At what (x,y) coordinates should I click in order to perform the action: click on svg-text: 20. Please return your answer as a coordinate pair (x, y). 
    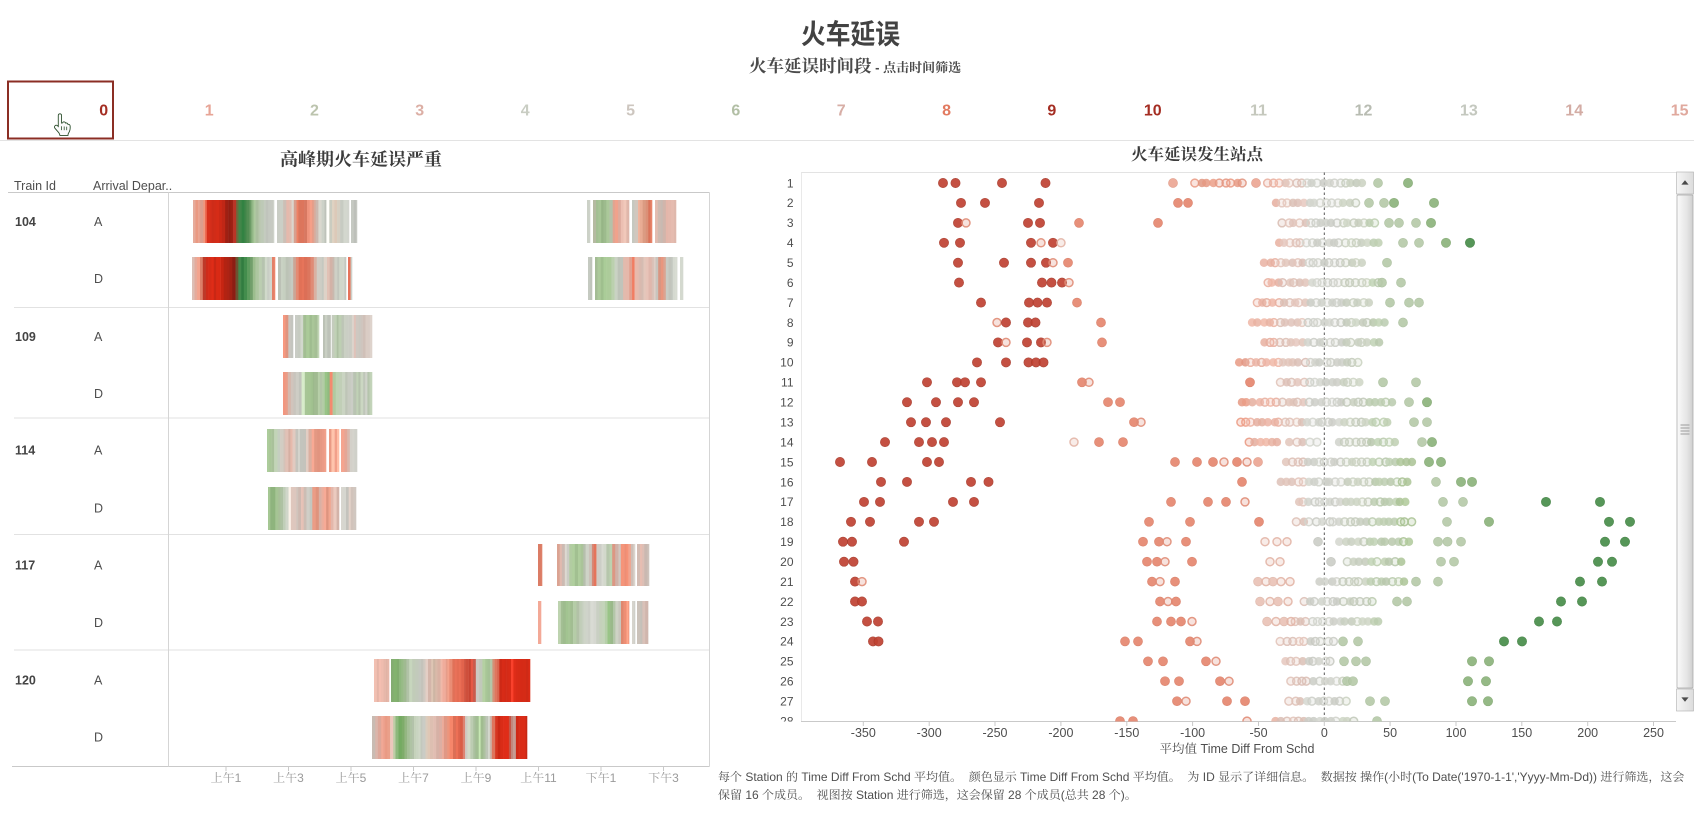
    Looking at the image, I should click on (787, 562).